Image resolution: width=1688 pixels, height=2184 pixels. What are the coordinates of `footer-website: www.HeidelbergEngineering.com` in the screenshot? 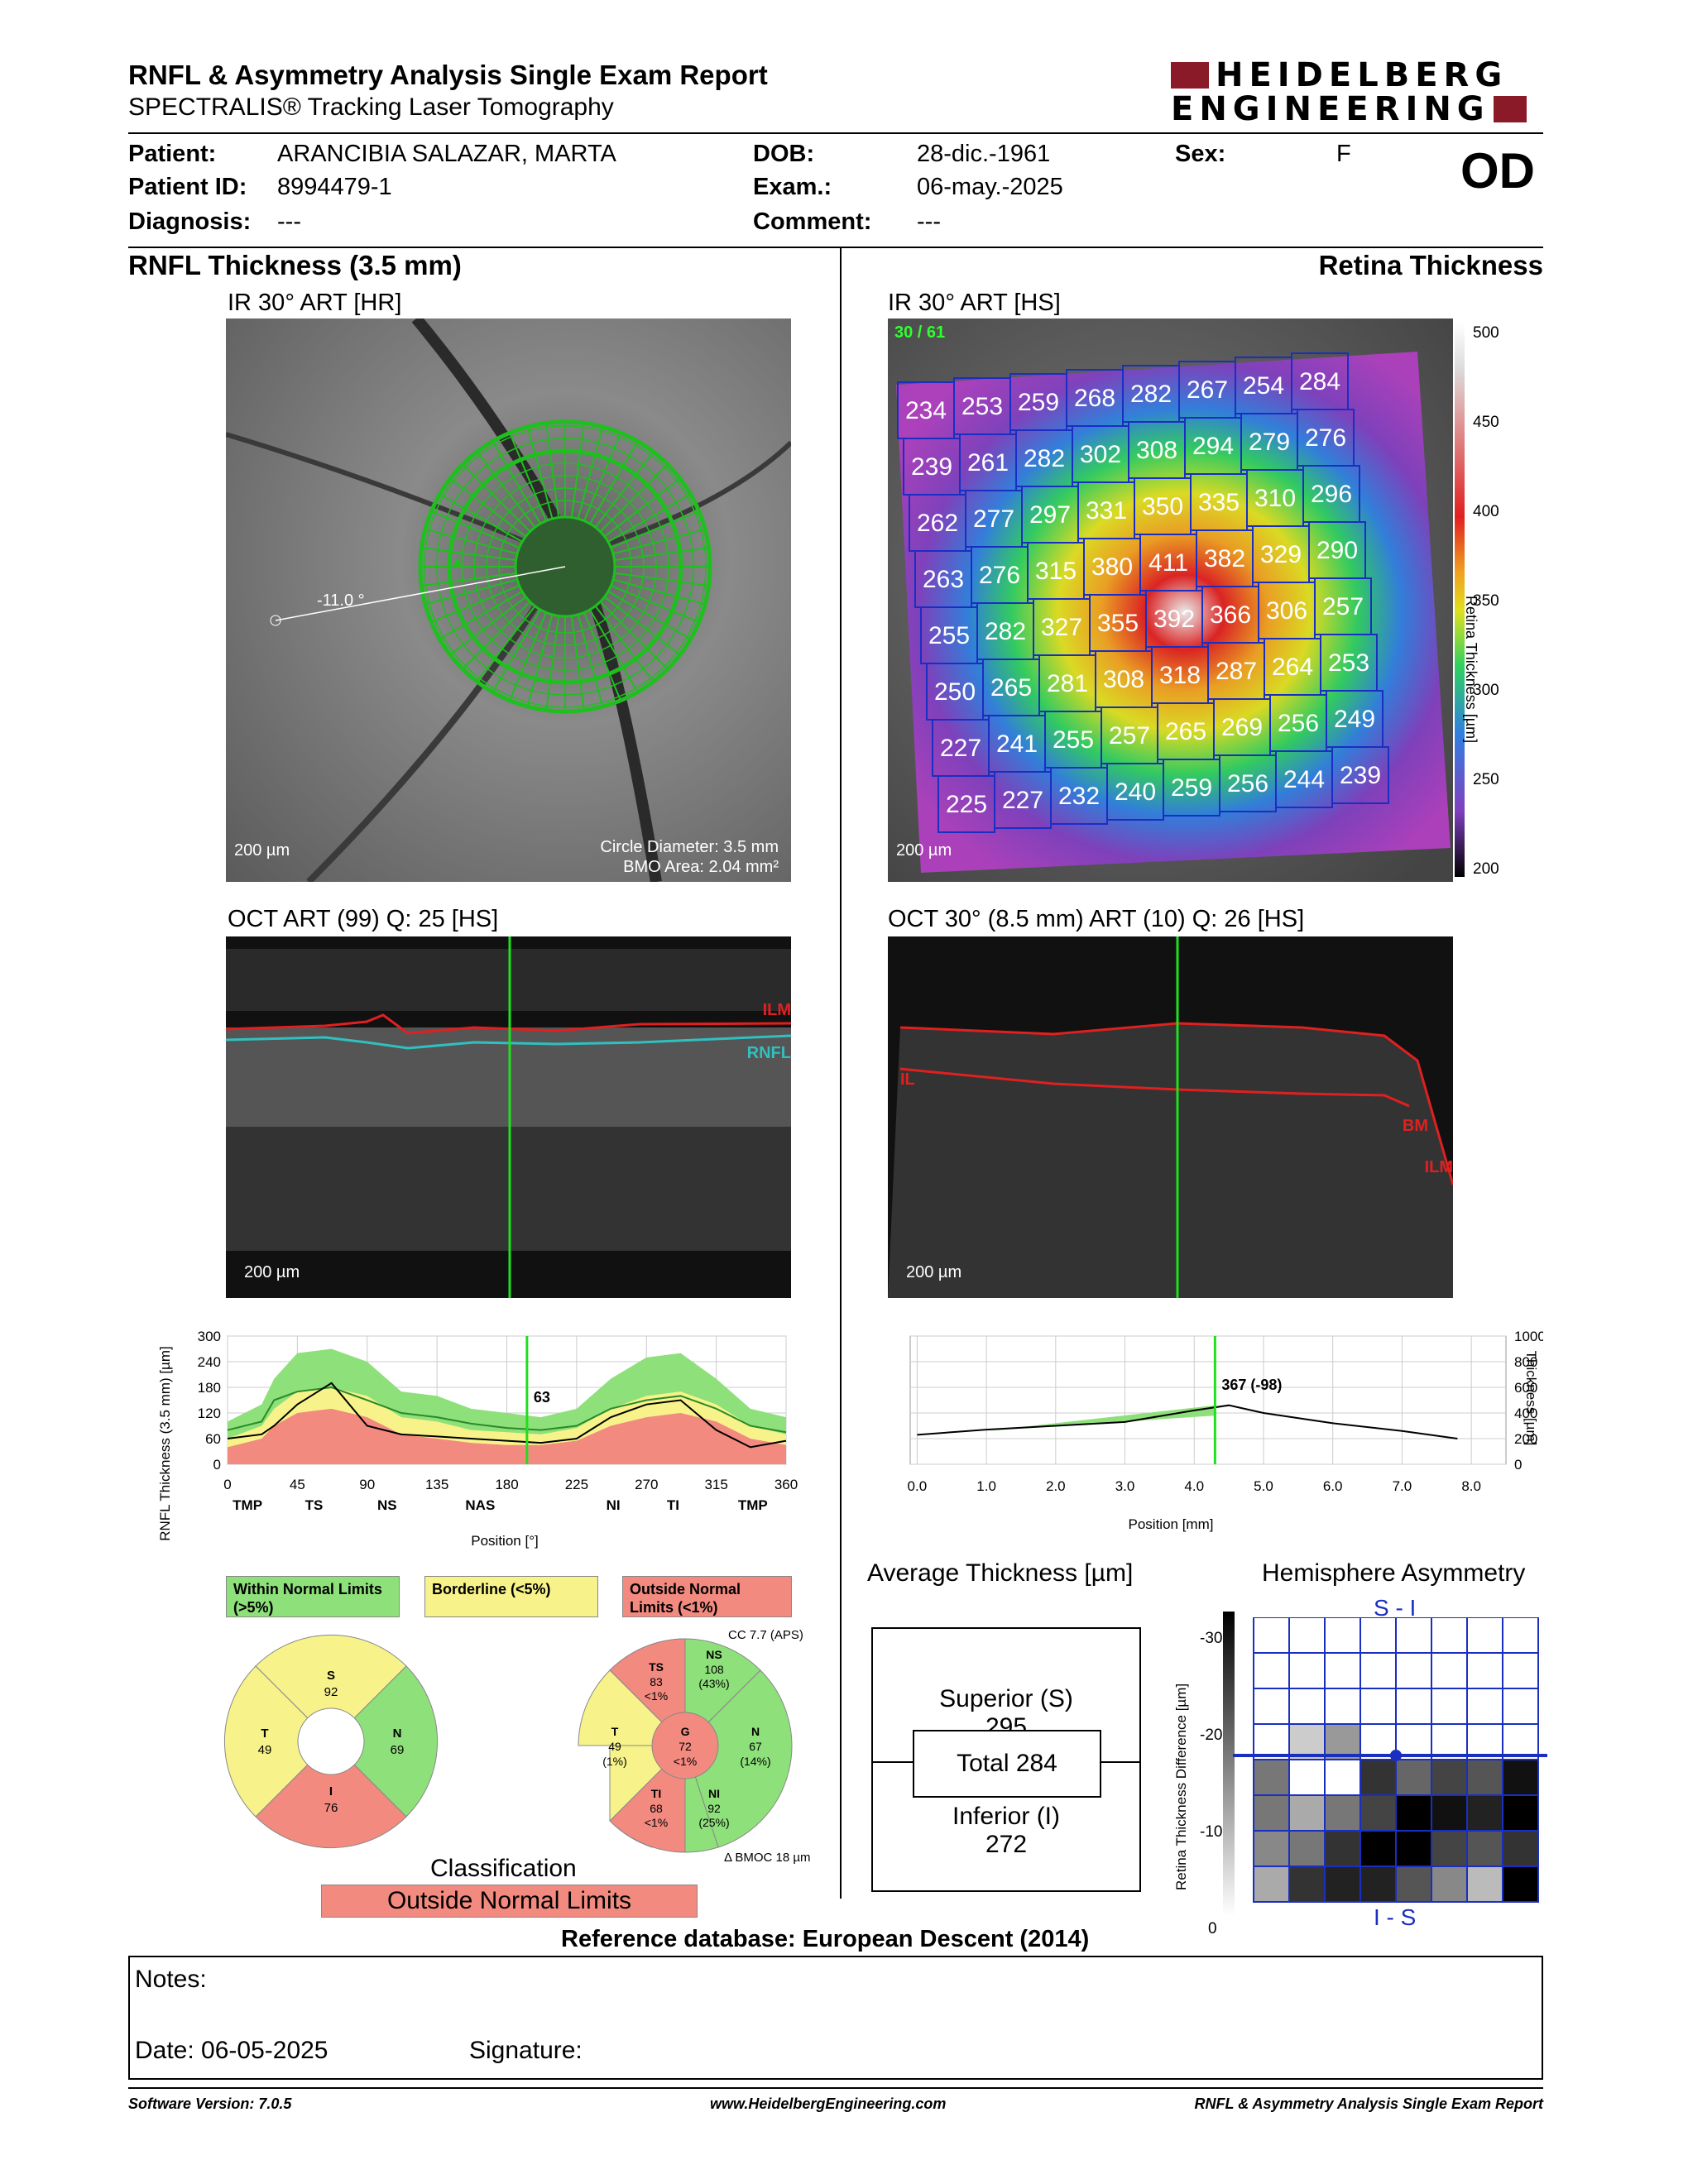 It's located at (828, 2103).